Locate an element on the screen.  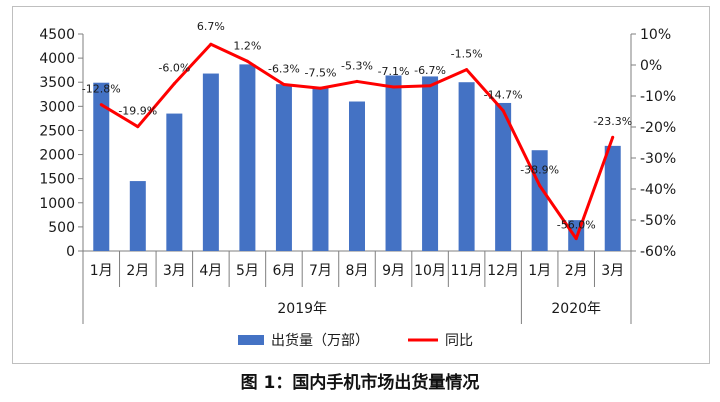
y-right-tick-label: -40% is located at coordinates (658, 190).